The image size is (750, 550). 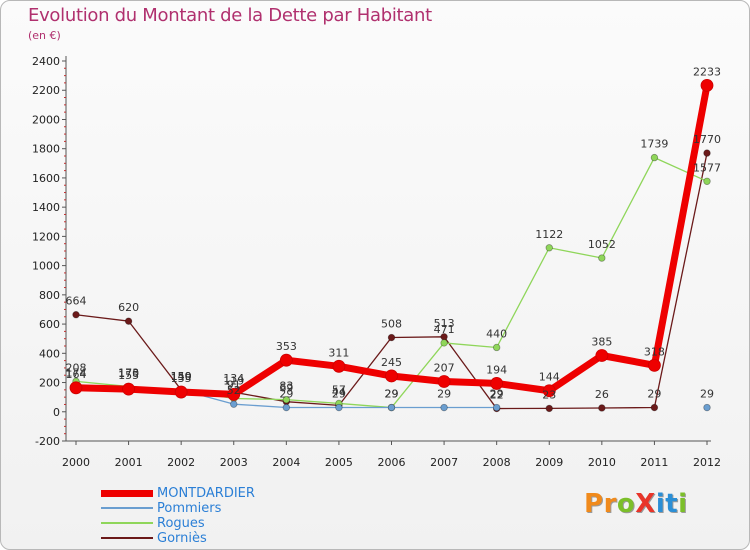 What do you see at coordinates (654, 144) in the screenshot?
I see `data-label: 1739` at bounding box center [654, 144].